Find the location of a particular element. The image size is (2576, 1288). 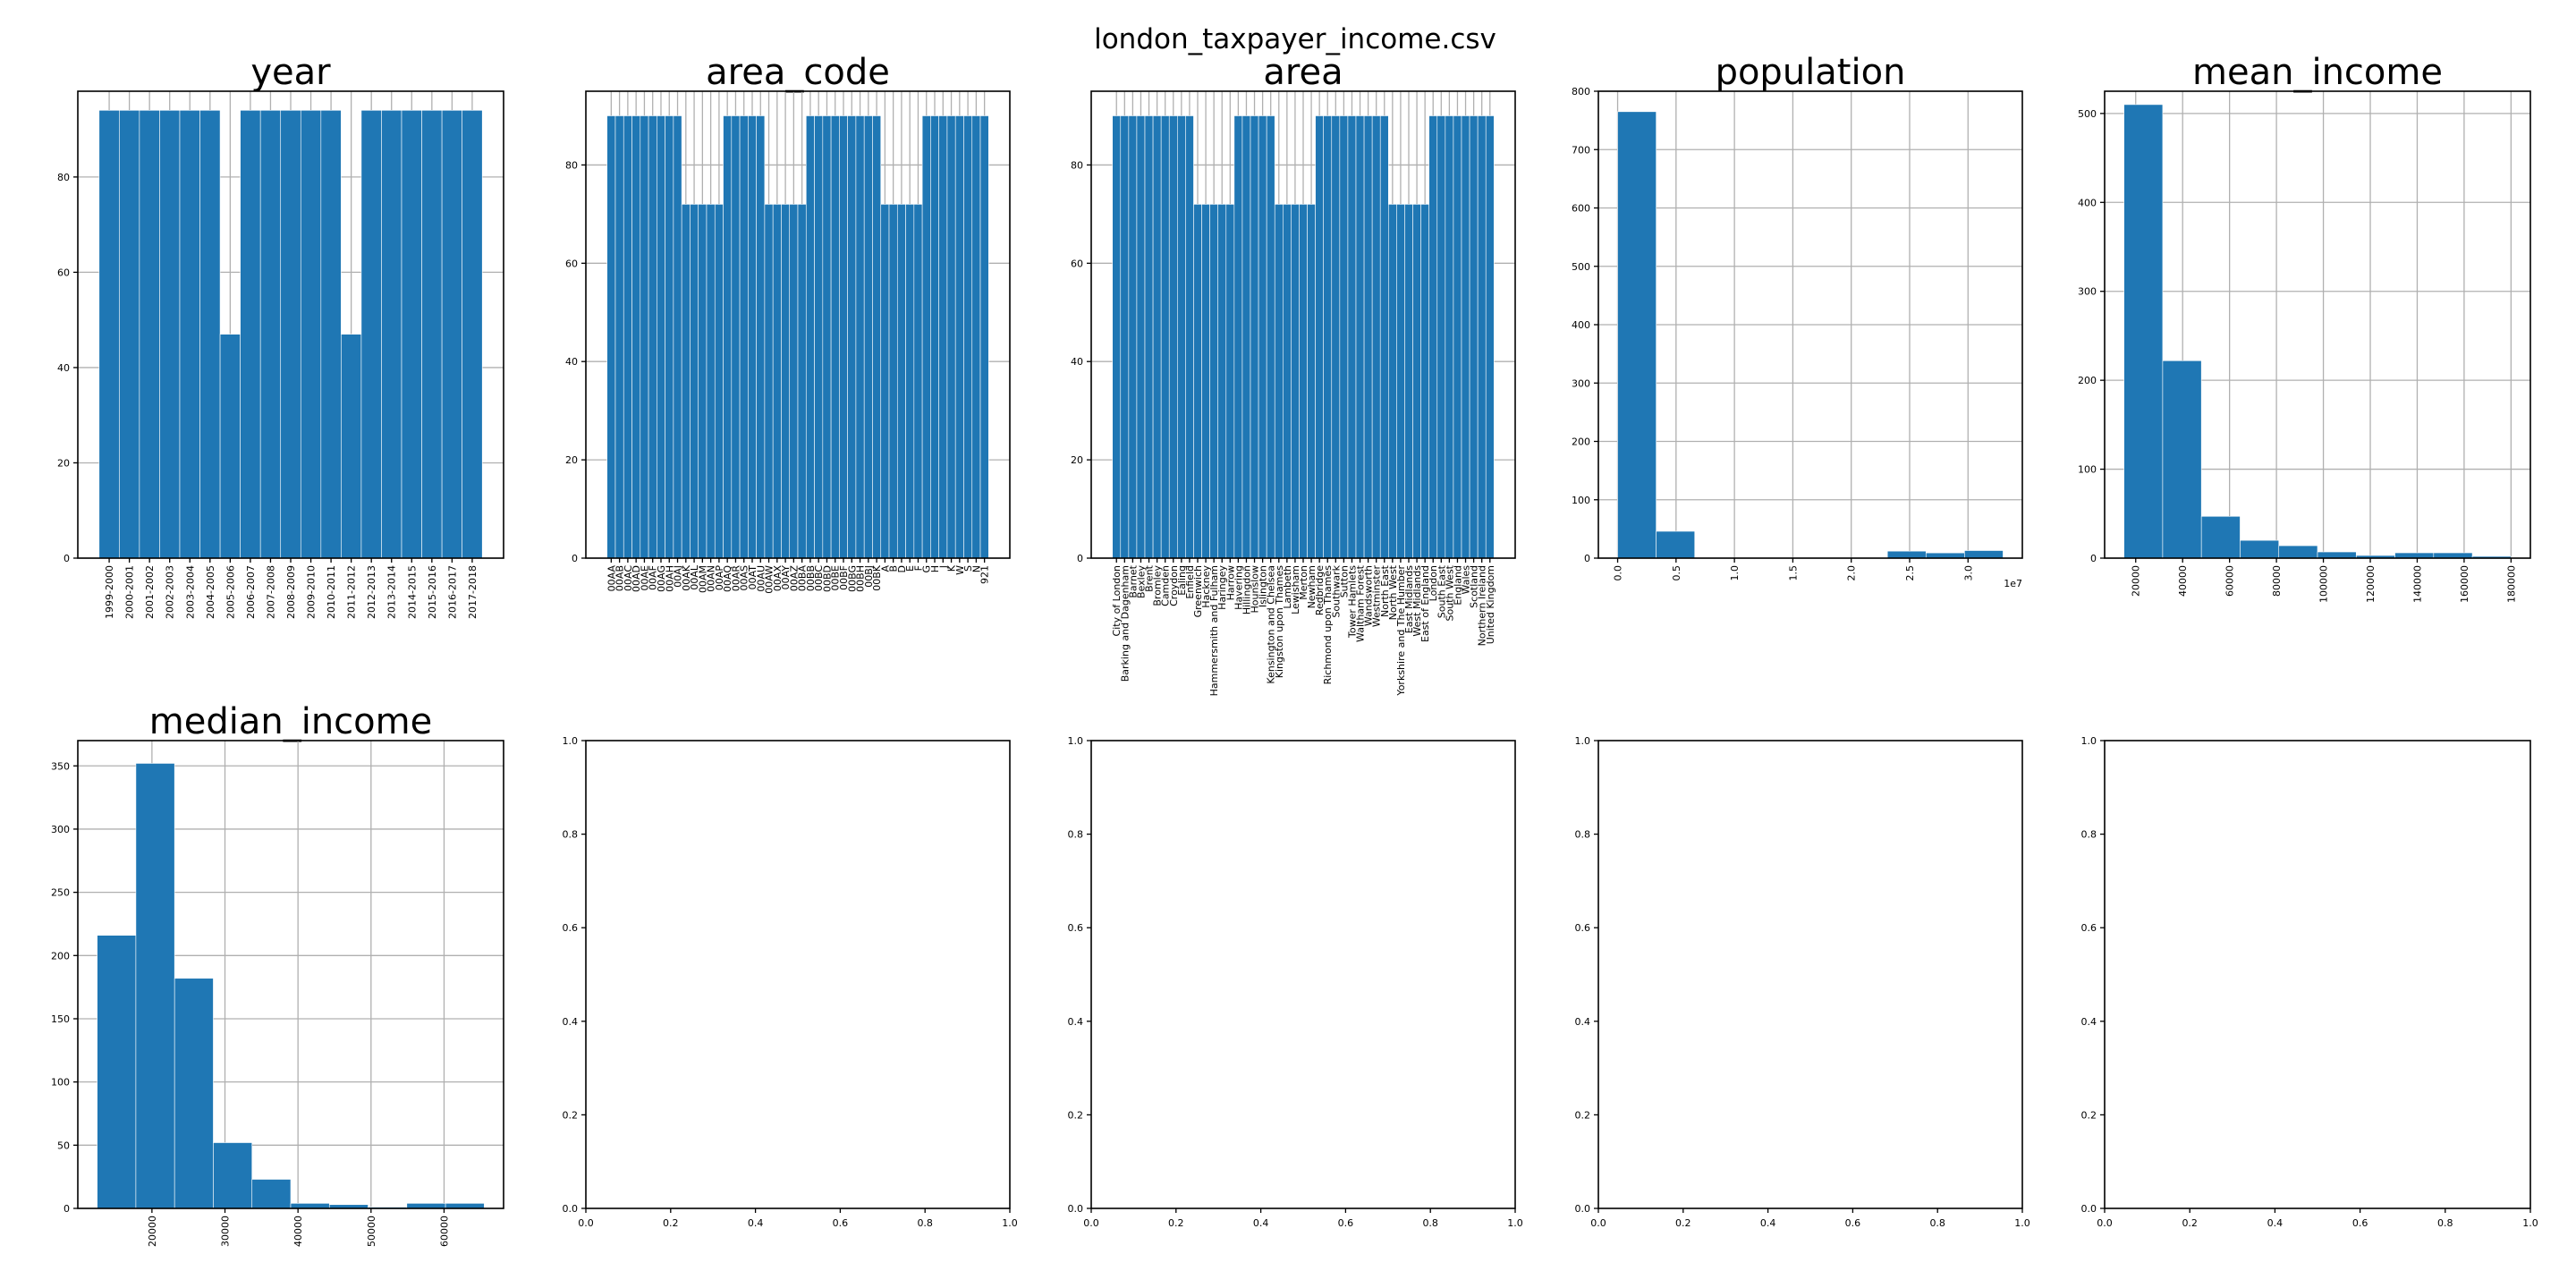

x-tick-label: Brent is located at coordinates (1150, 578).